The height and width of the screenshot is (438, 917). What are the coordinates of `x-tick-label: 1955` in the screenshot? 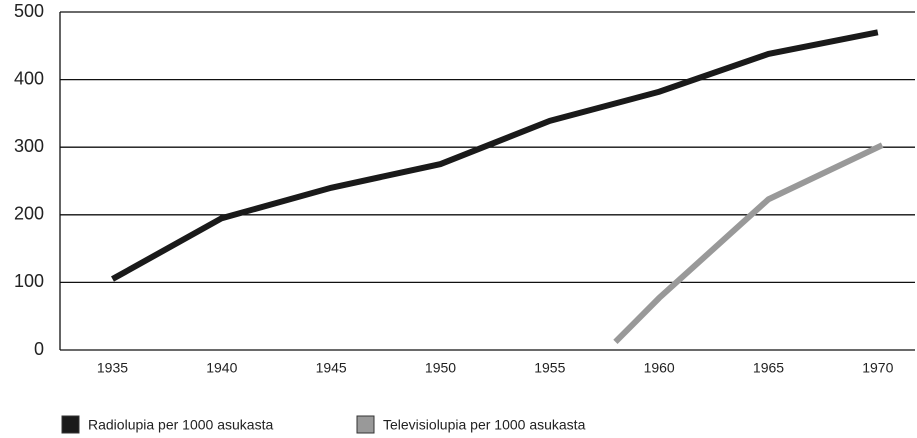 It's located at (549, 368).